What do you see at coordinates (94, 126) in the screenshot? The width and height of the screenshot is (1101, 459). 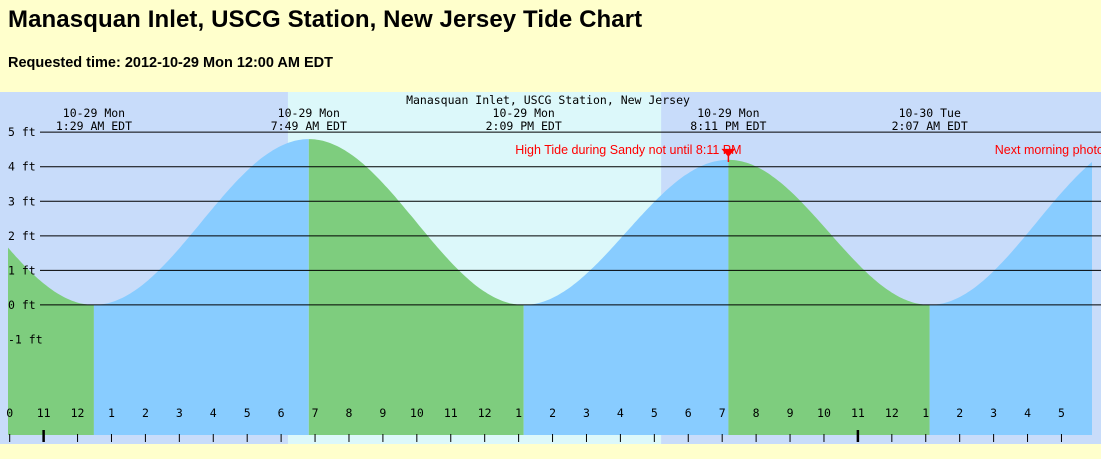 I see `extreme-time-label: 1:29 AM EDT` at bounding box center [94, 126].